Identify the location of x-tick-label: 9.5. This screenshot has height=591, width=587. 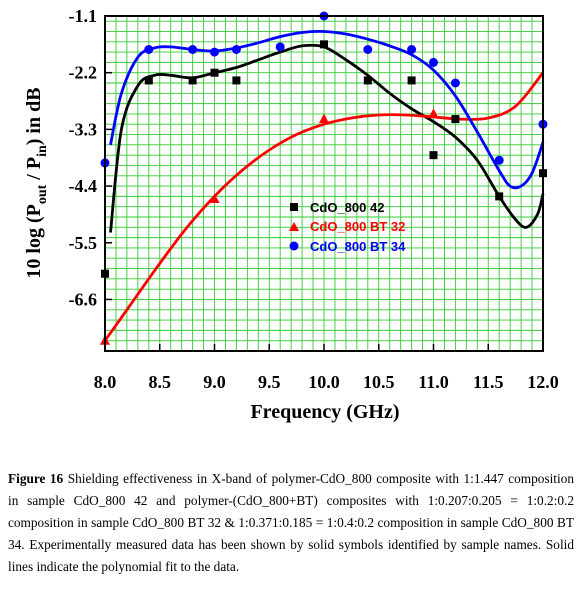
(269, 382).